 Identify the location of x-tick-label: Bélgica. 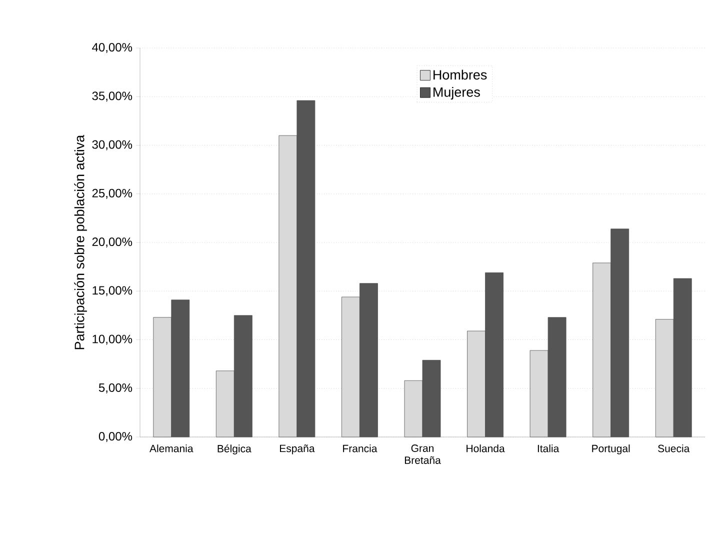
(235, 449).